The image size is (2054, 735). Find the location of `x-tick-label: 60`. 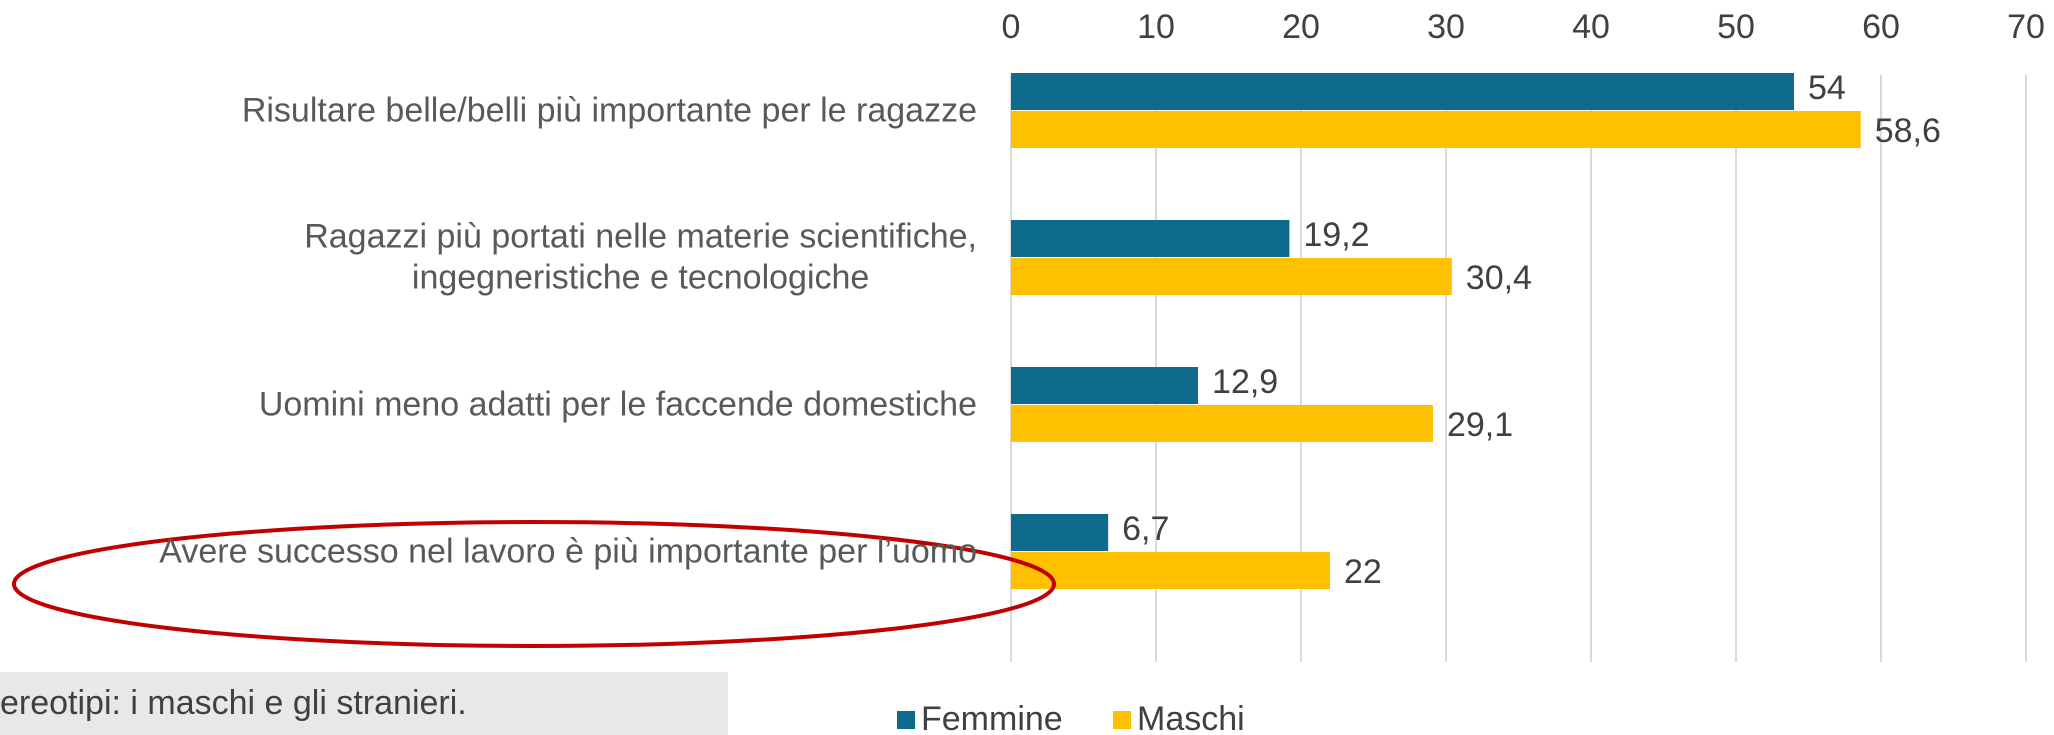

x-tick-label: 60 is located at coordinates (1881, 27).